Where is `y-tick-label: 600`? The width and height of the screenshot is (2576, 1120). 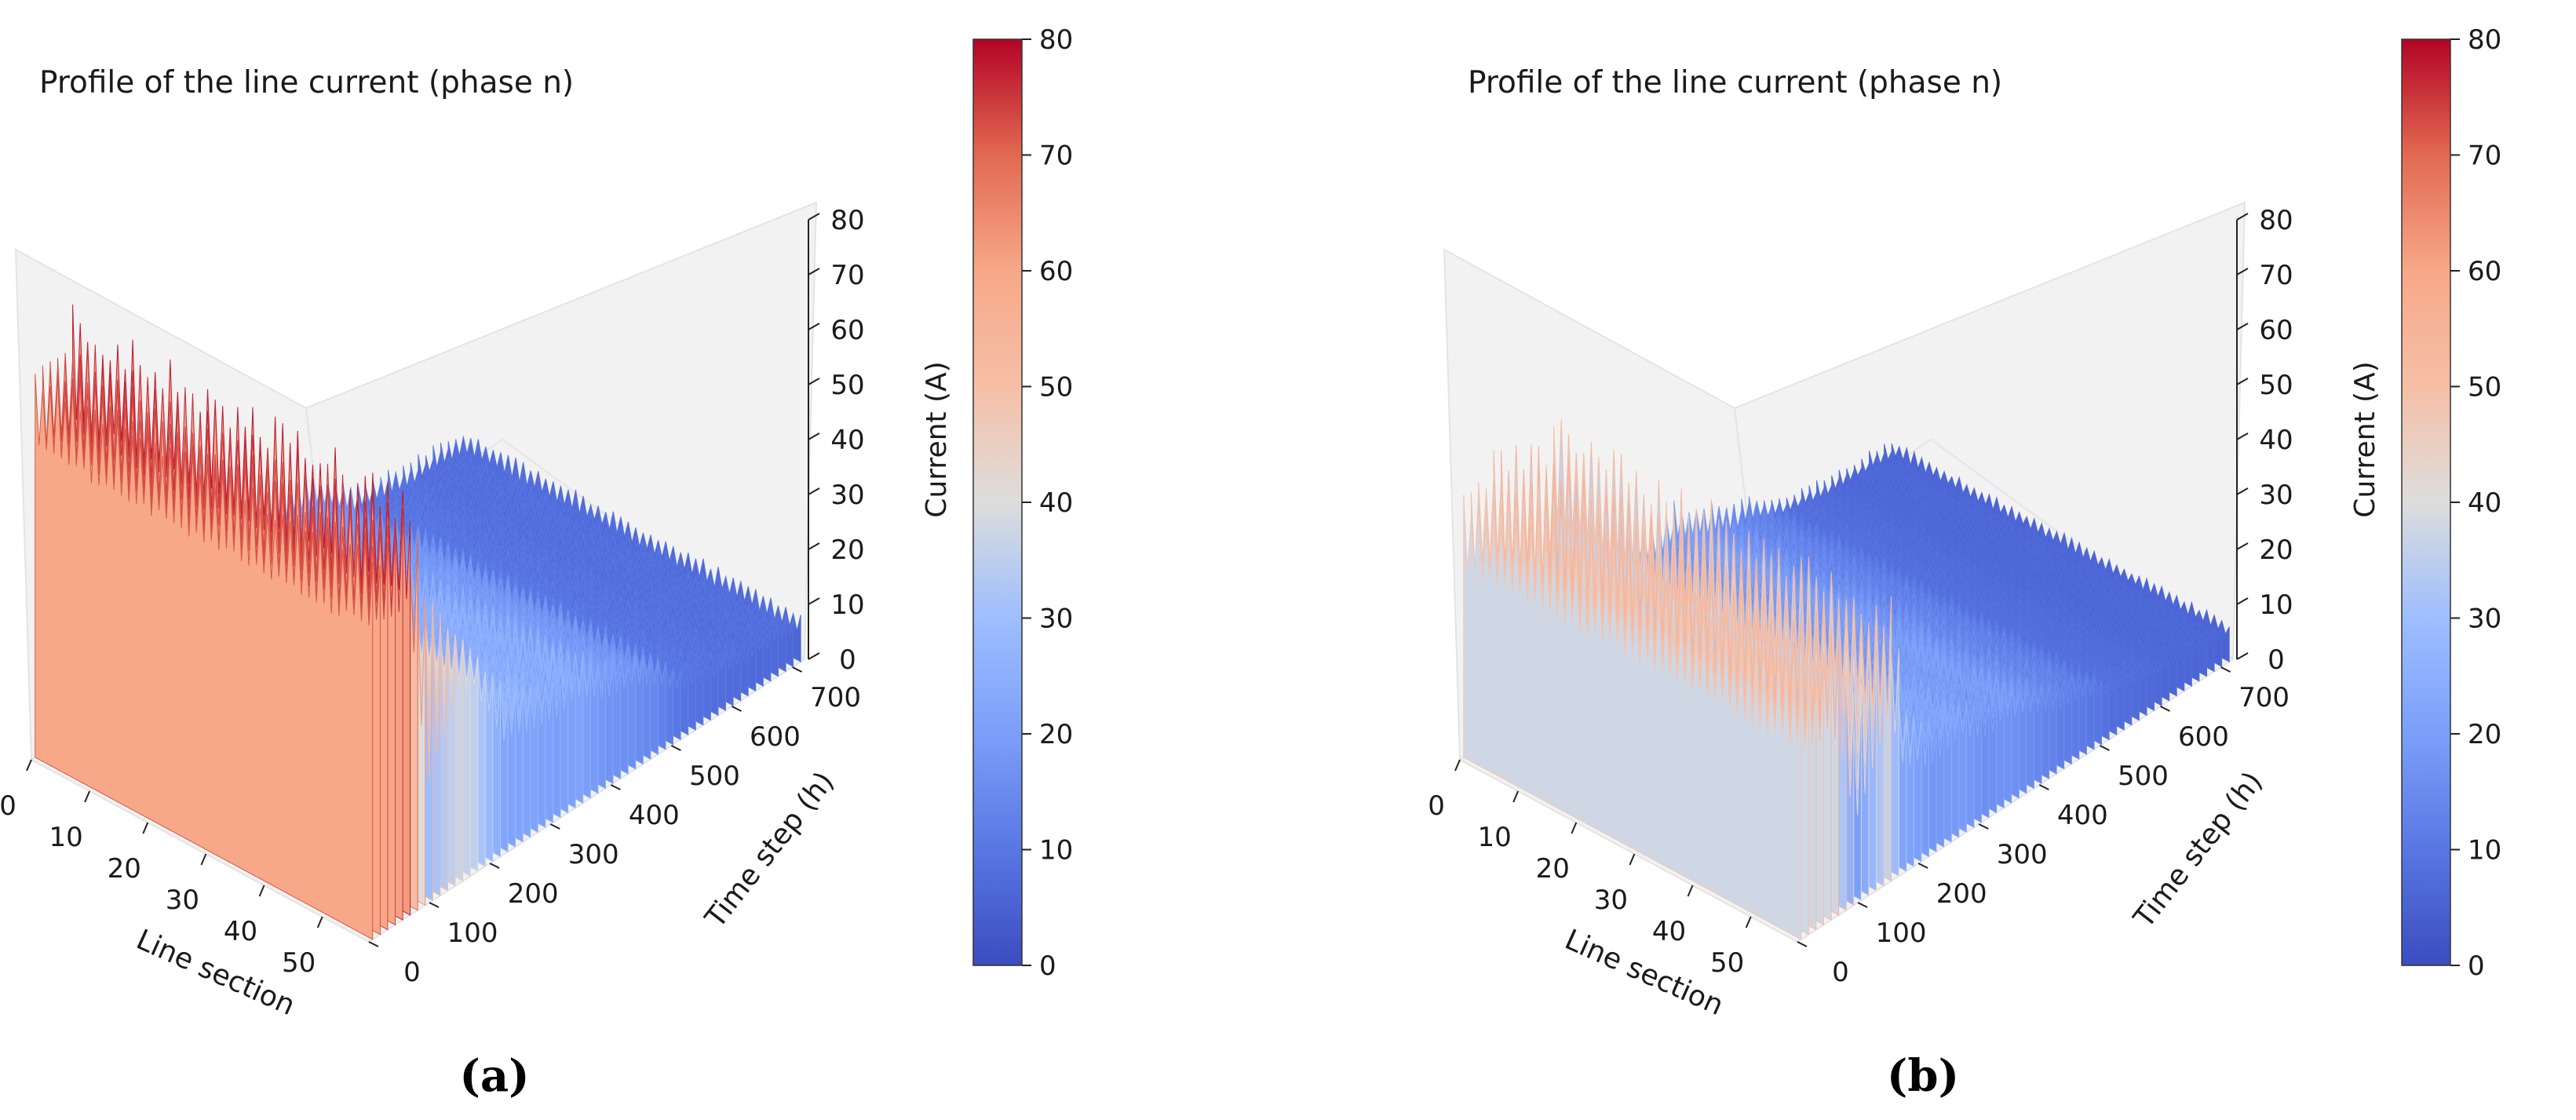 y-tick-label: 600 is located at coordinates (775, 737).